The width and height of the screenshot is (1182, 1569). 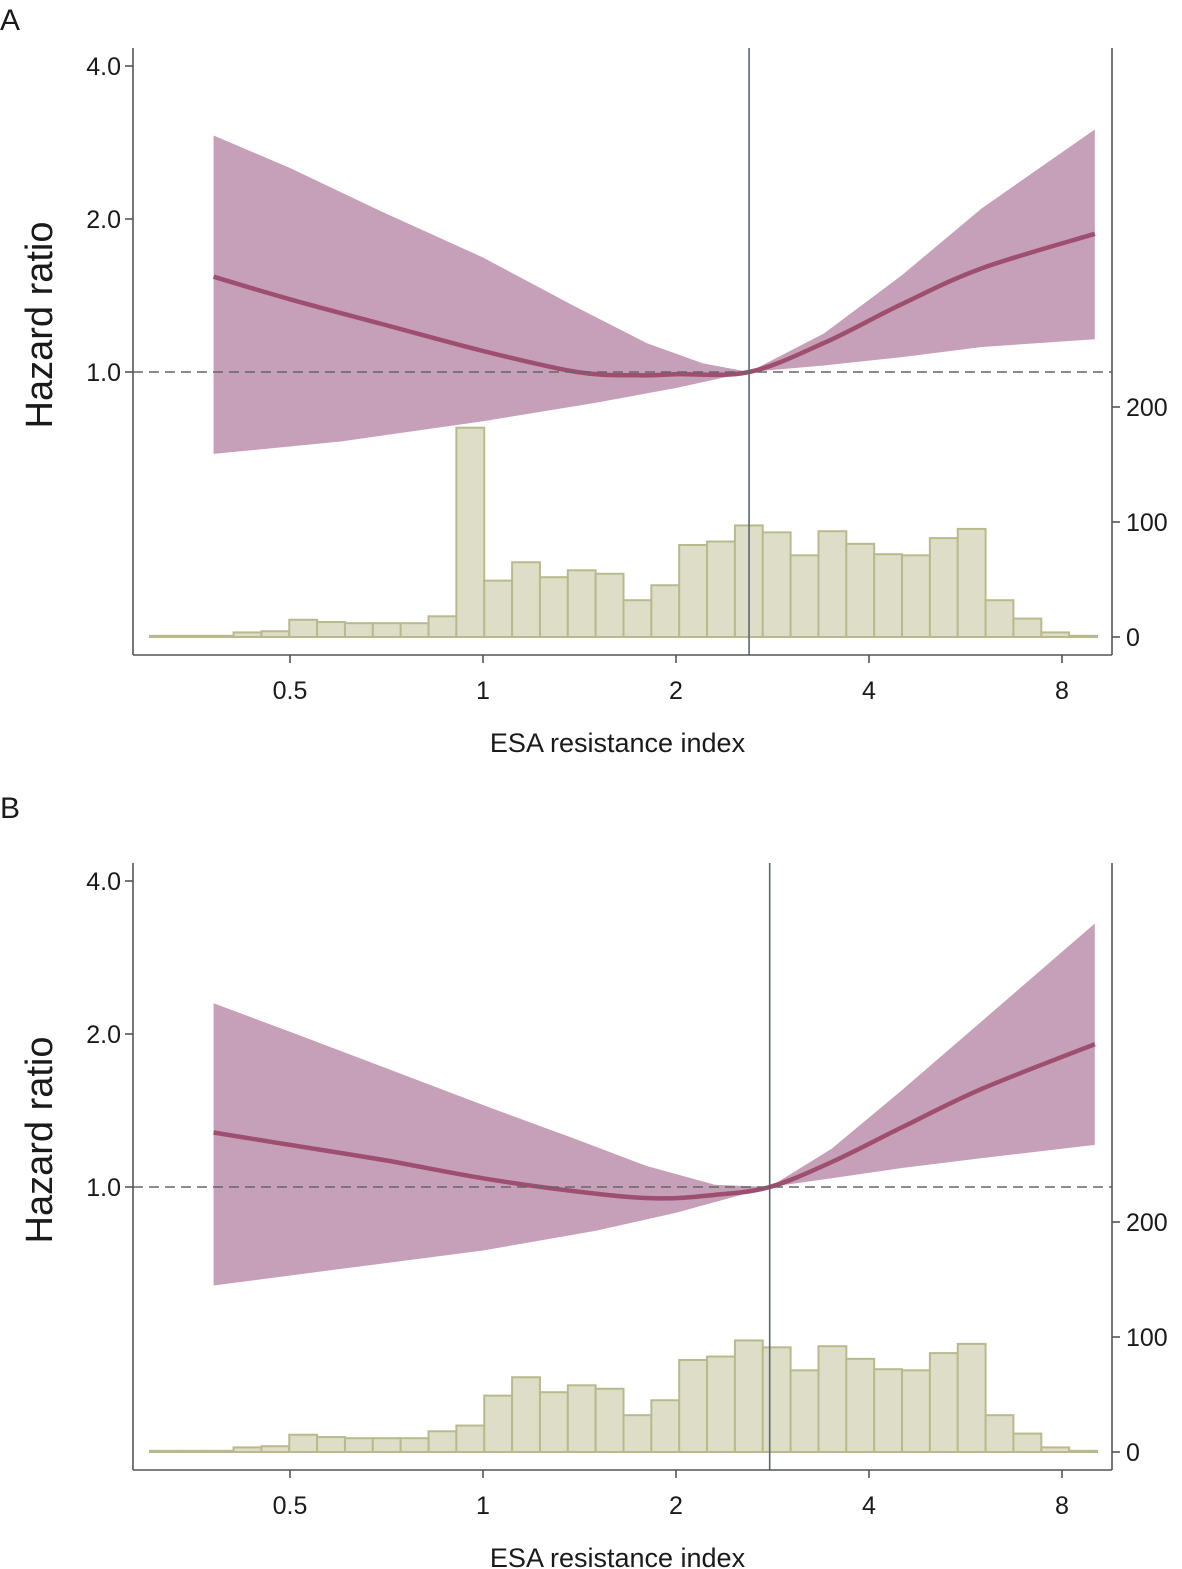 I want to click on y-axis-label-b: Hazard ratio, so click(x=40, y=1140).